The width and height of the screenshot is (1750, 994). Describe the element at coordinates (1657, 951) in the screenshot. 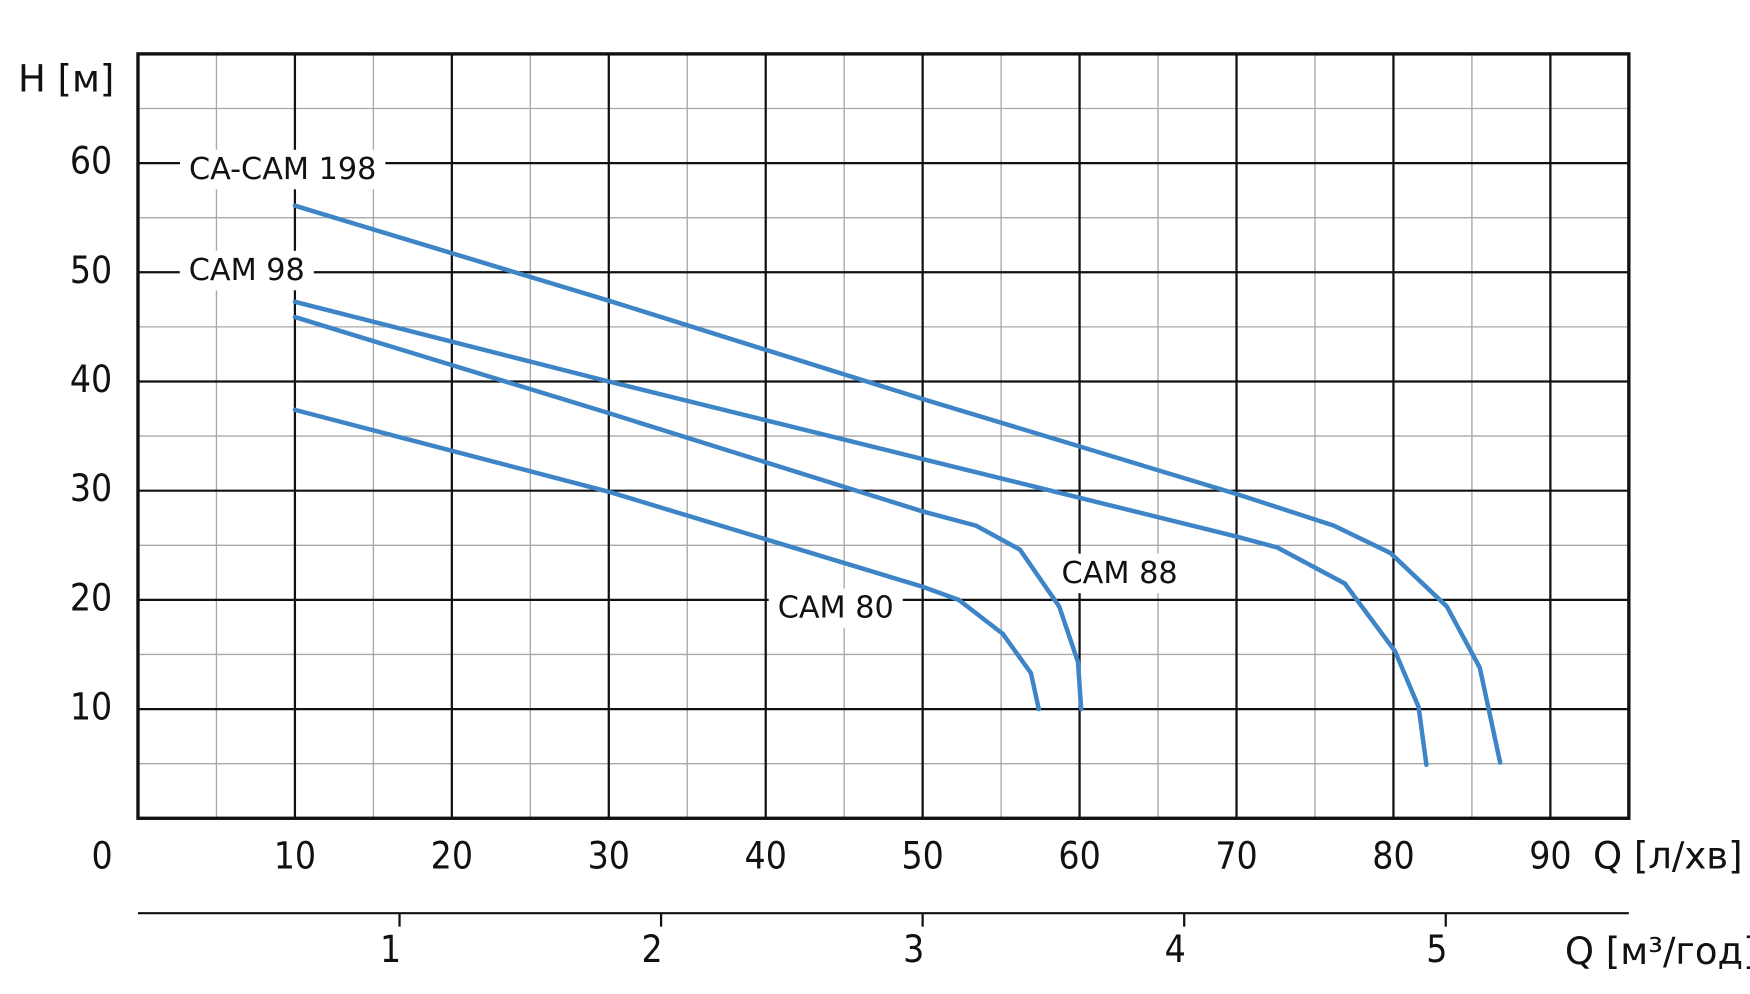

I see `x2-axis-label: Q [м³/год]` at that location.